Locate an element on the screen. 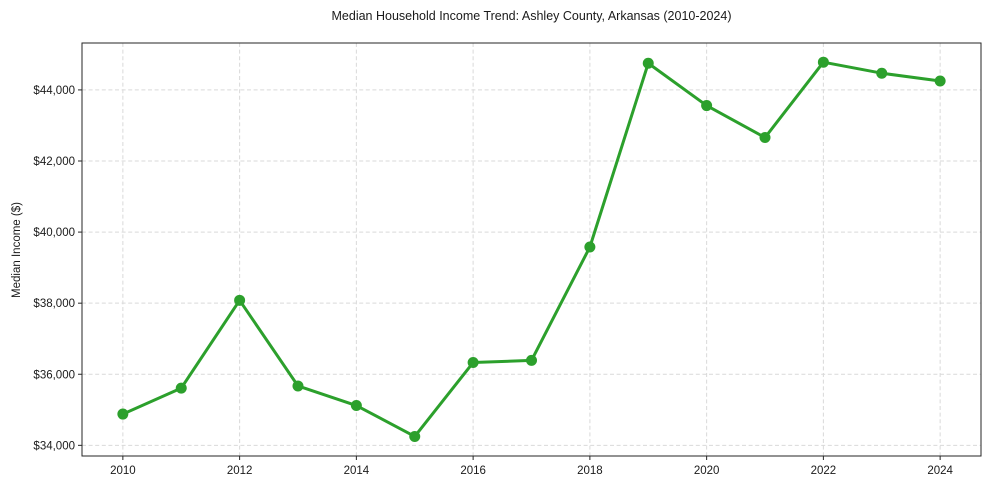  x-tick-label: 2024 is located at coordinates (940, 471).